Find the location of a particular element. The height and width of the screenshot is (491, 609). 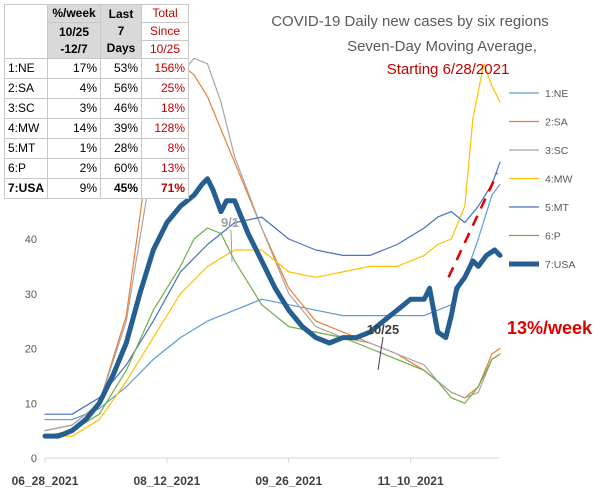

cell-last7: 46% is located at coordinates (121, 108).